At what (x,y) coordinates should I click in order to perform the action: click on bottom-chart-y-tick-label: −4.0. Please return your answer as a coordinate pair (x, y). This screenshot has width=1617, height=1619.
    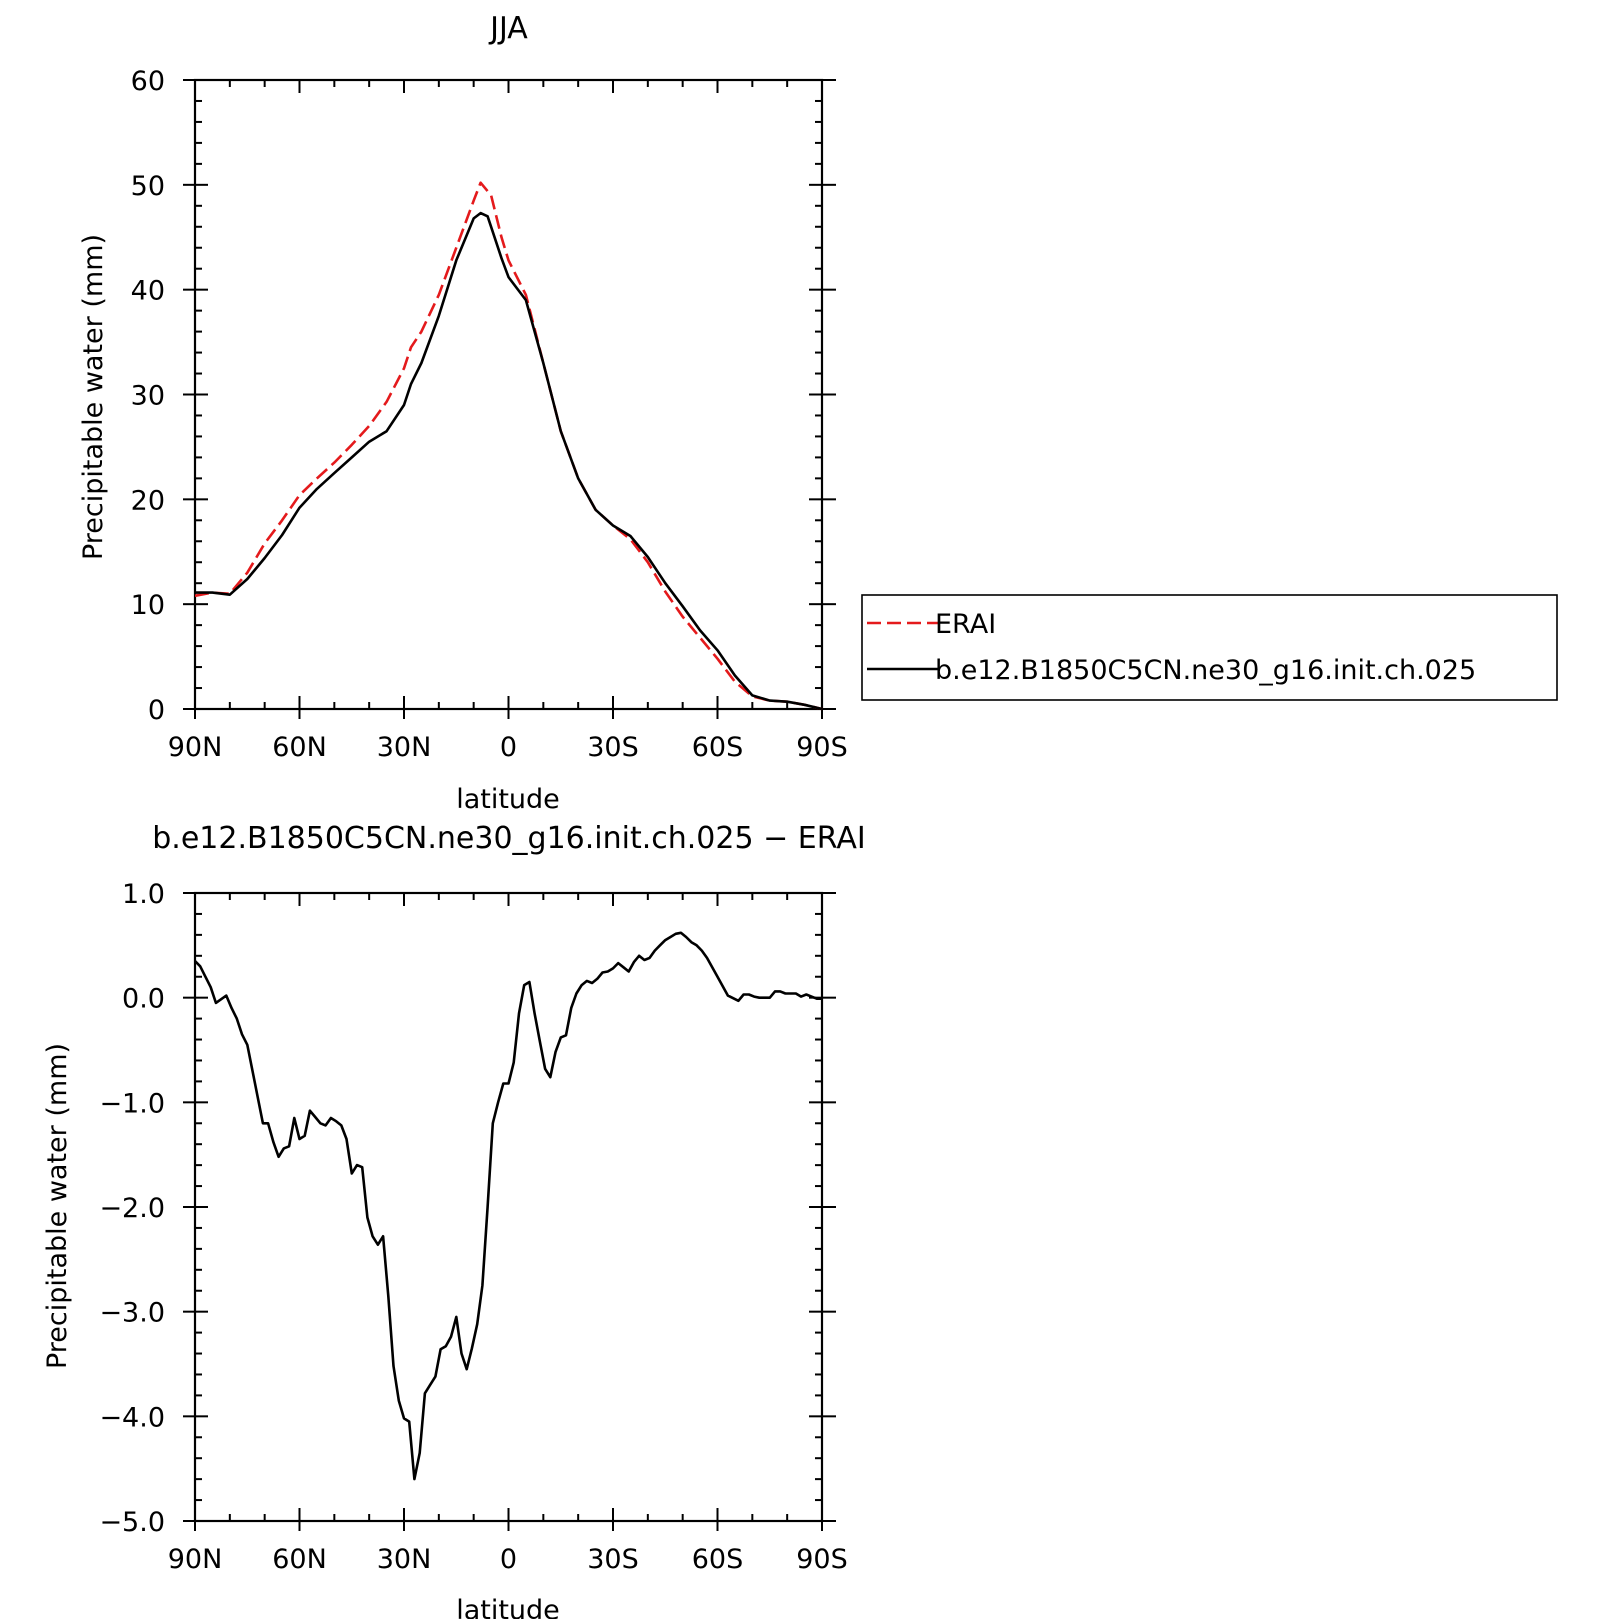
    Looking at the image, I should click on (132, 1417).